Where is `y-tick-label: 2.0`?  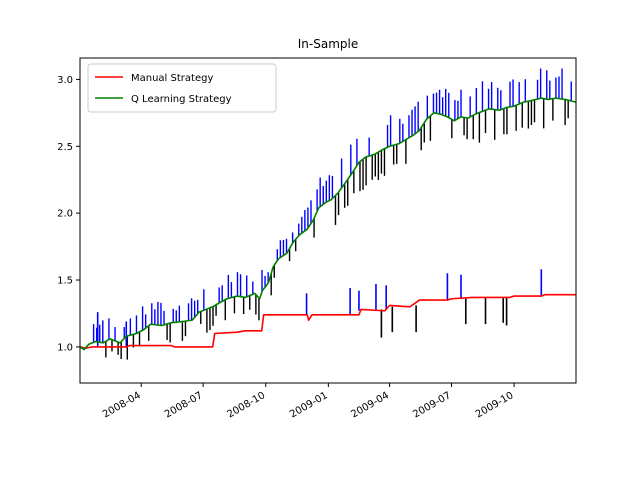
y-tick-label: 2.0 is located at coordinates (65, 214).